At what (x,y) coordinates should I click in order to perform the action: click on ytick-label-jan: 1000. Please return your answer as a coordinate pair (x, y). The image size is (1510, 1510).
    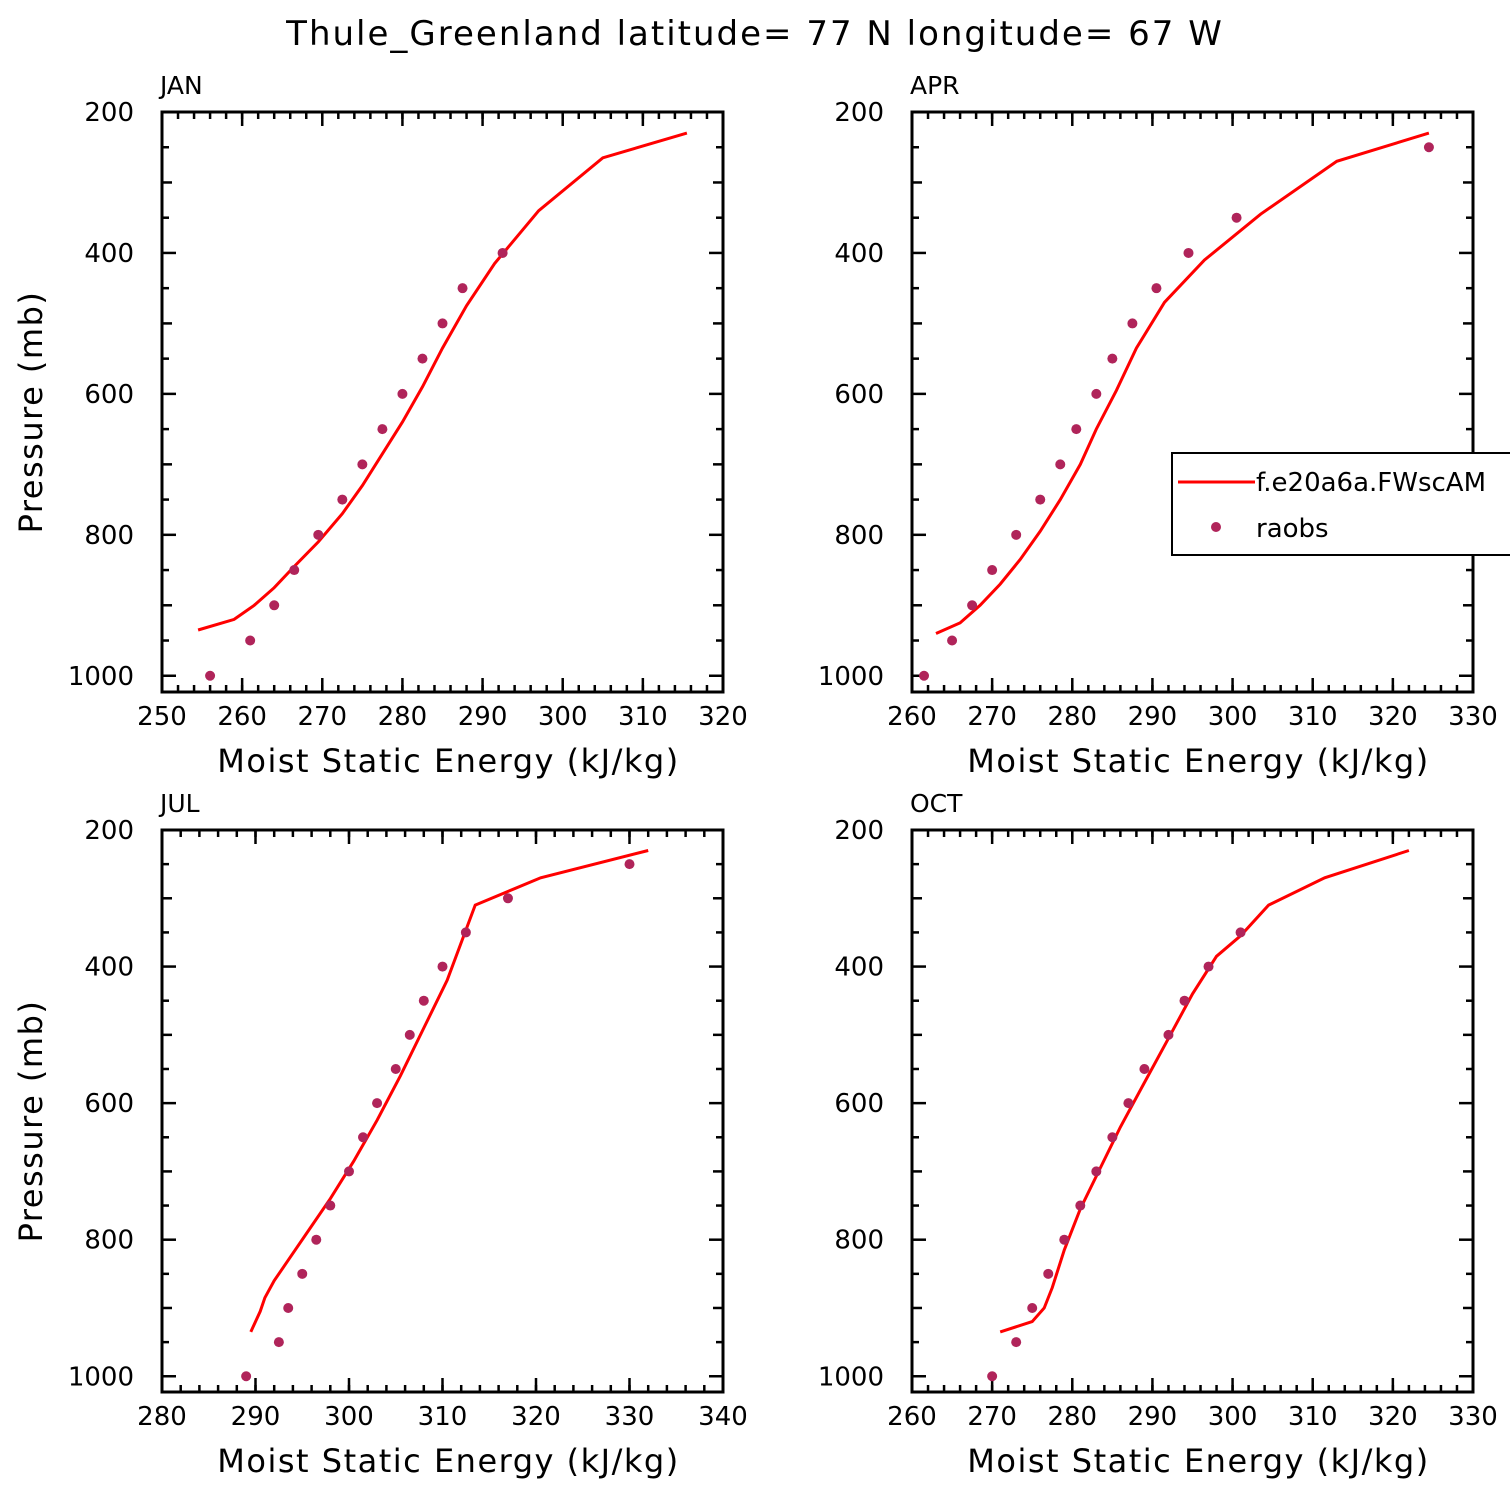
    Looking at the image, I should click on (101, 677).